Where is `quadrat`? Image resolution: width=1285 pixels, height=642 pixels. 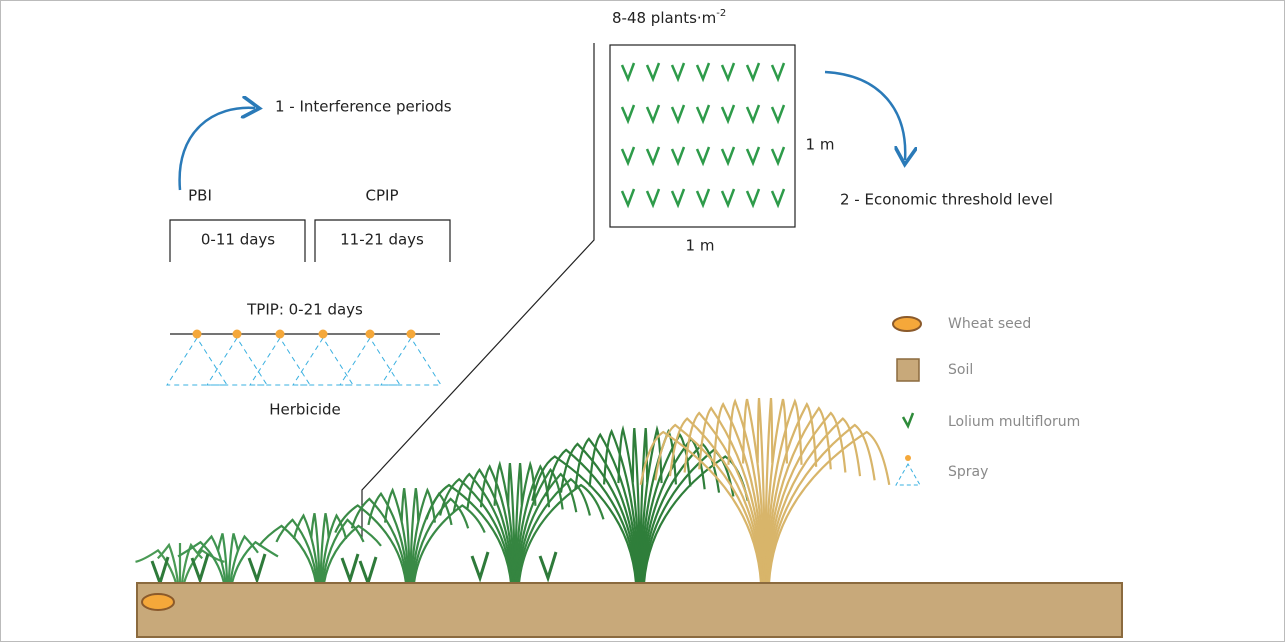
quadrat is located at coordinates (702, 136).